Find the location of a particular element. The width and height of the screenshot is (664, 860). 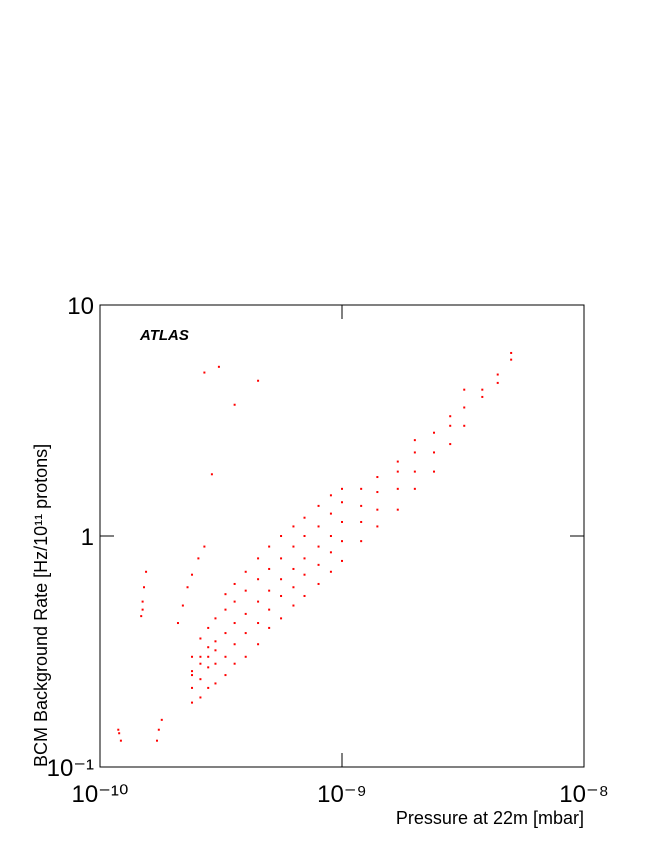

annotation: ATLAS is located at coordinates (164, 335).